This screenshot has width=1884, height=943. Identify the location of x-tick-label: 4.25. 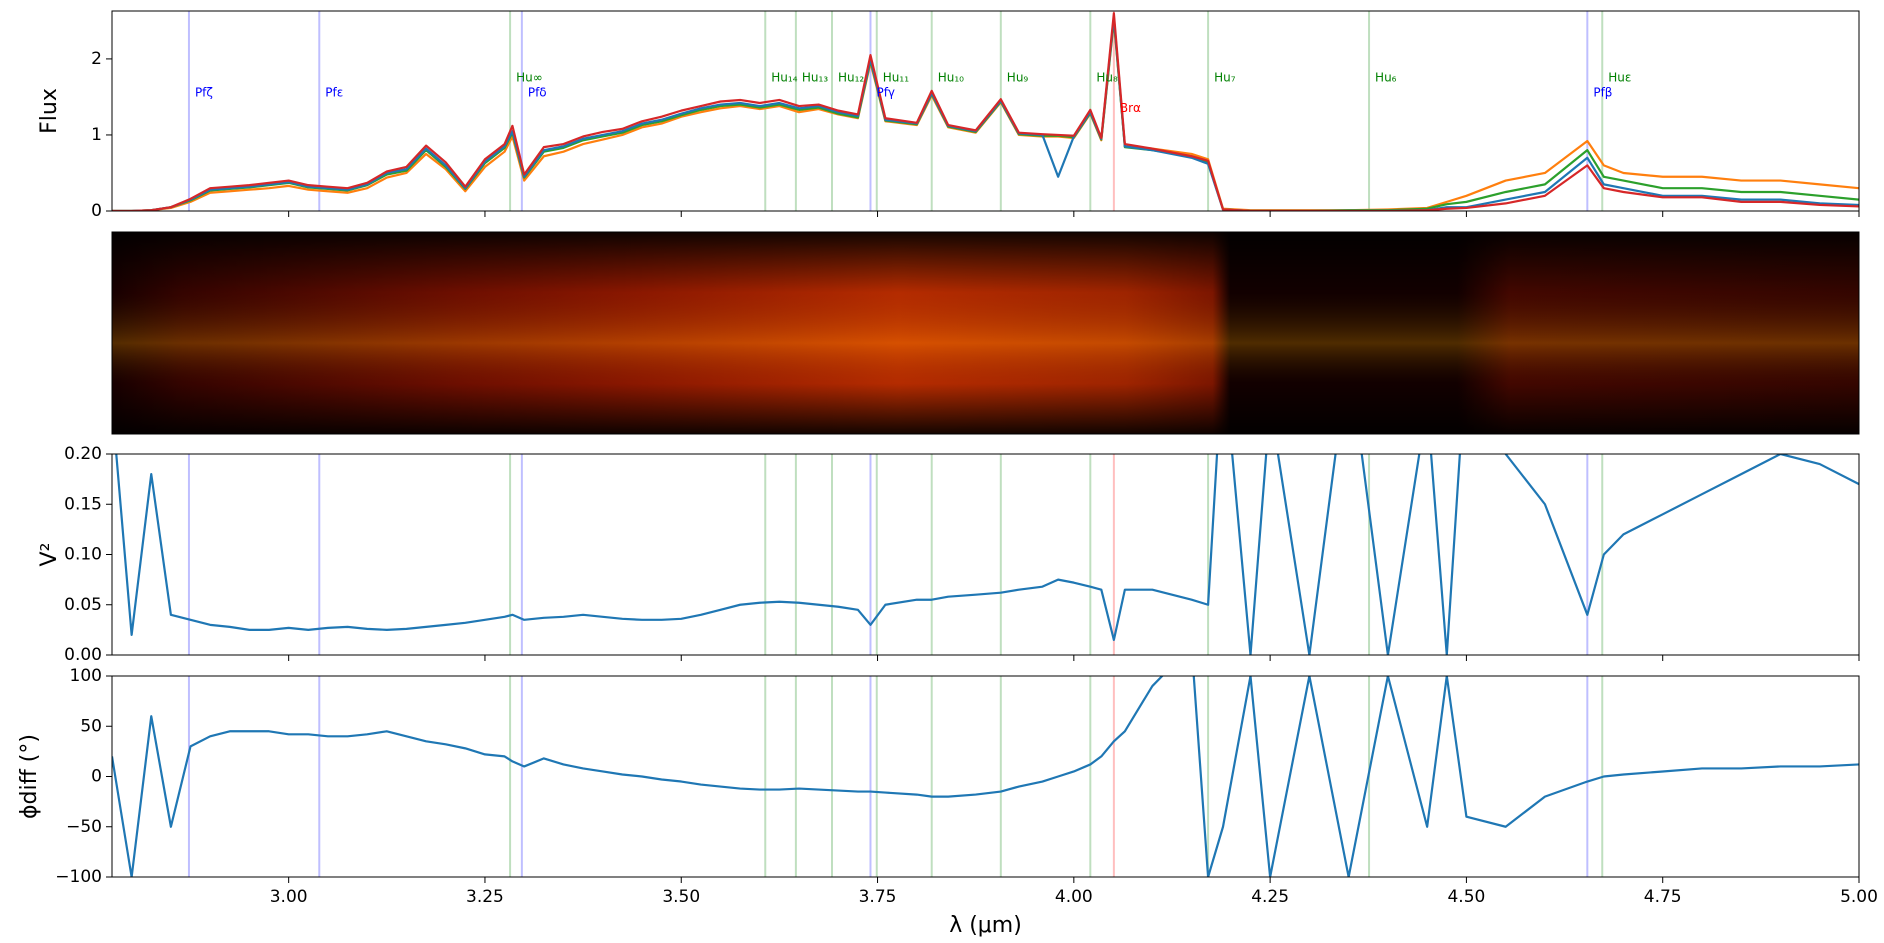
(1270, 897).